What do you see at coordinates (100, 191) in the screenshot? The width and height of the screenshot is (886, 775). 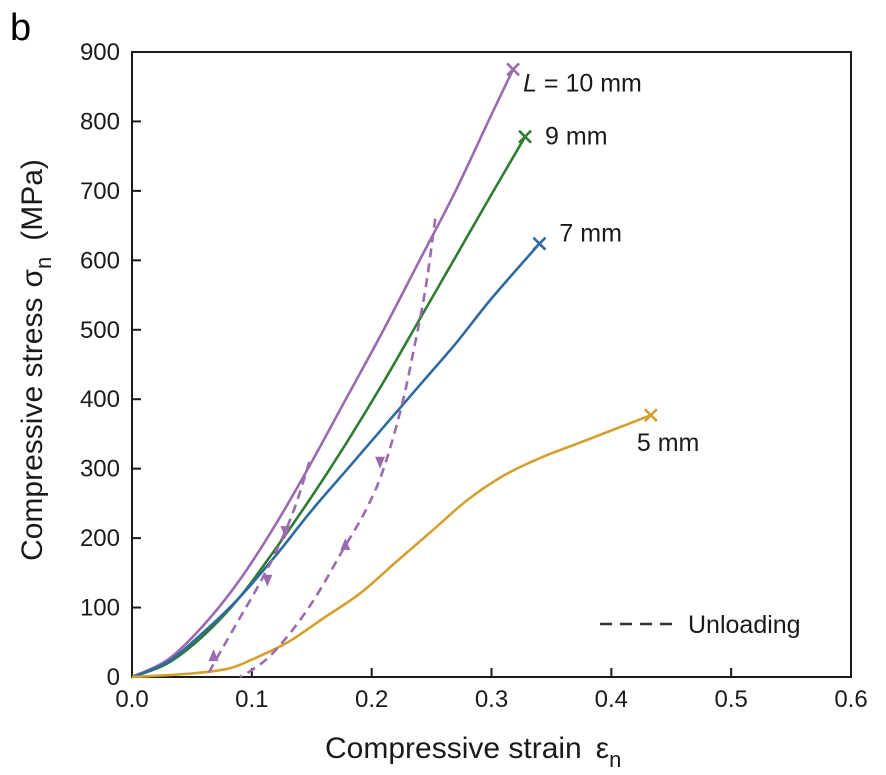 I see `y-tick-label: 700` at bounding box center [100, 191].